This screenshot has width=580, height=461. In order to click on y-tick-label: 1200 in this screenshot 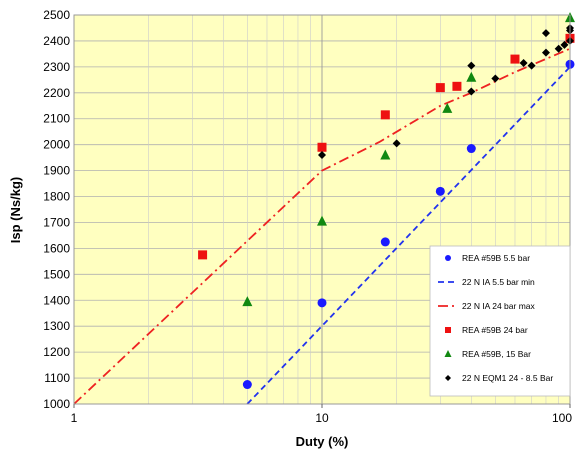, I will do `click(56, 352)`.